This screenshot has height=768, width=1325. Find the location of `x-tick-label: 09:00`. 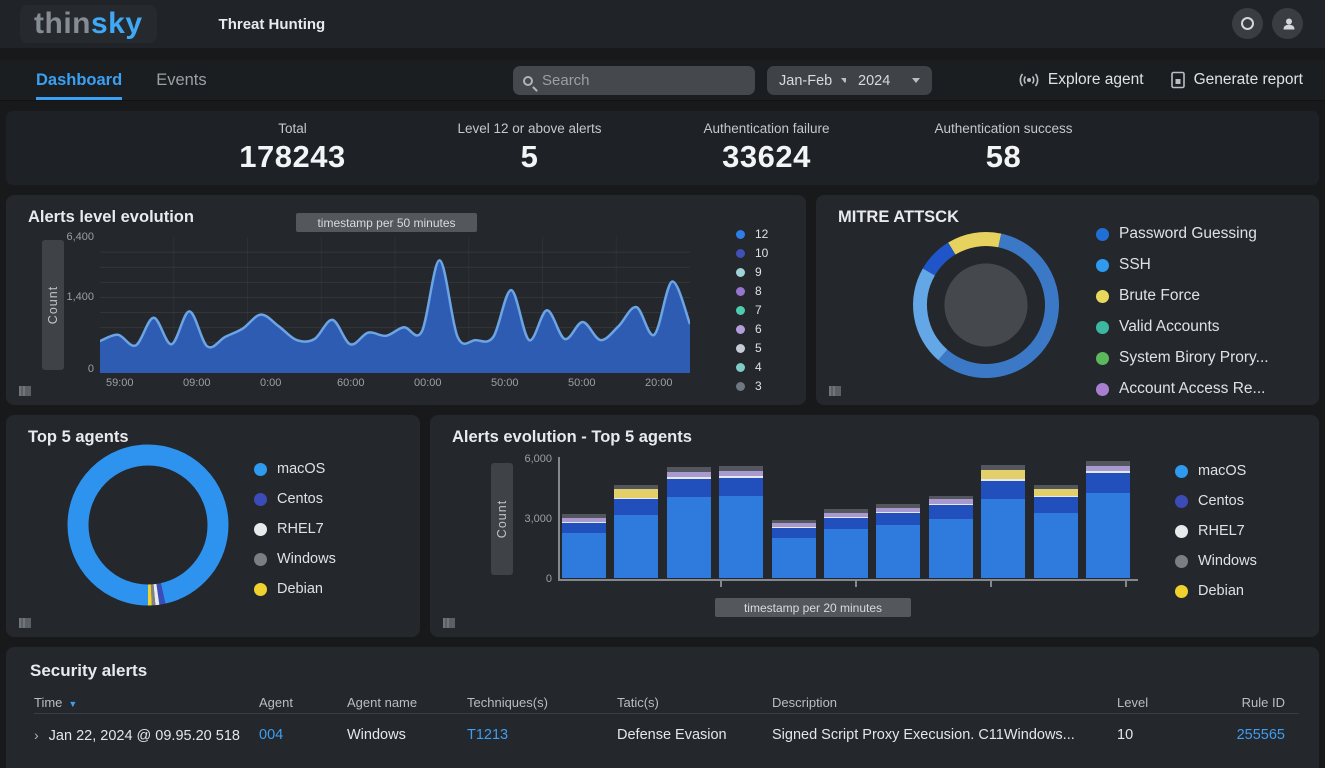

x-tick-label: 09:00 is located at coordinates (197, 383).